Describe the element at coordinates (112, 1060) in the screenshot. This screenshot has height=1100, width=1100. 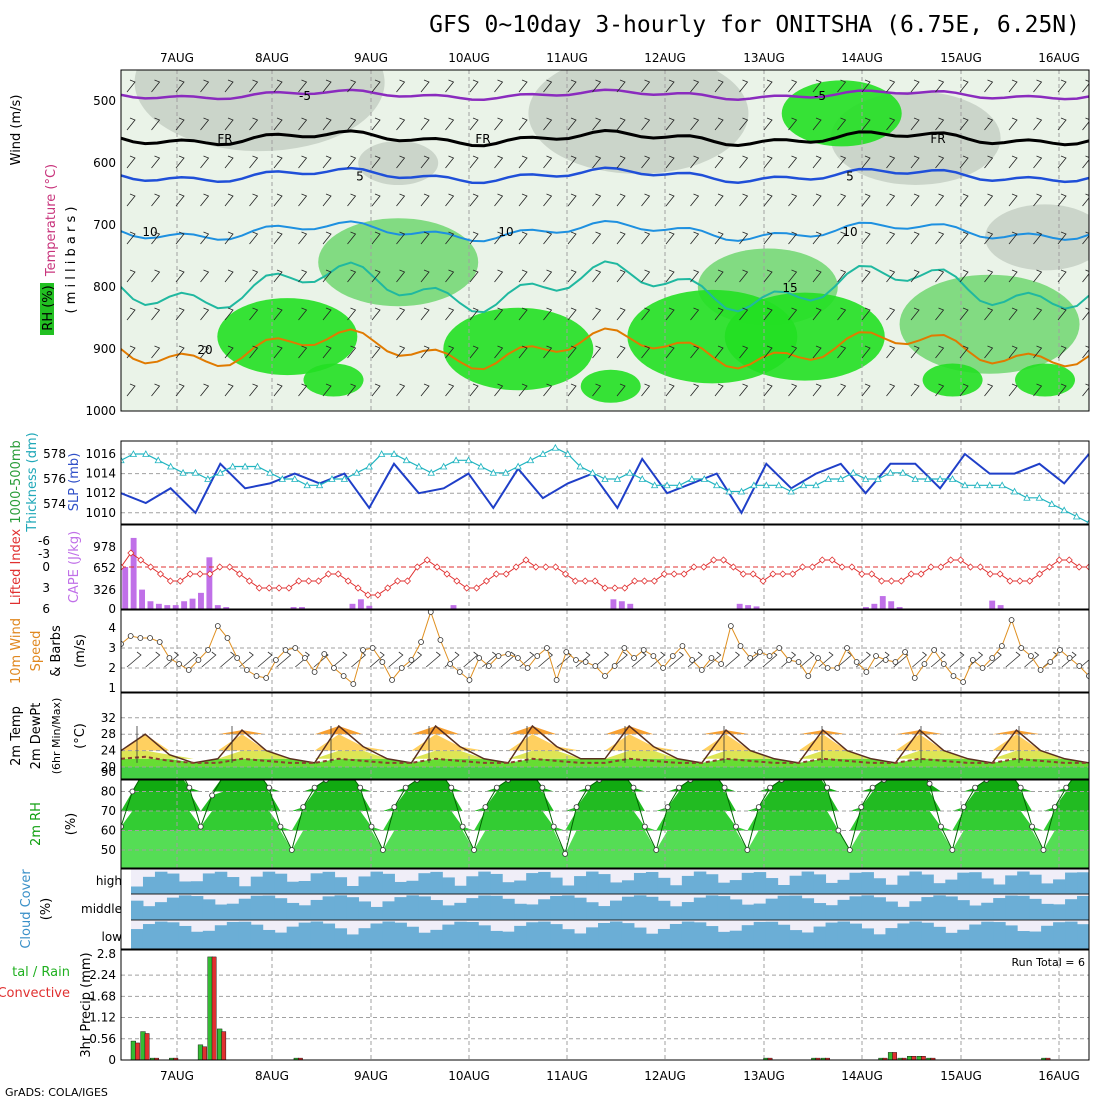
I see `tick-label: 0` at that location.